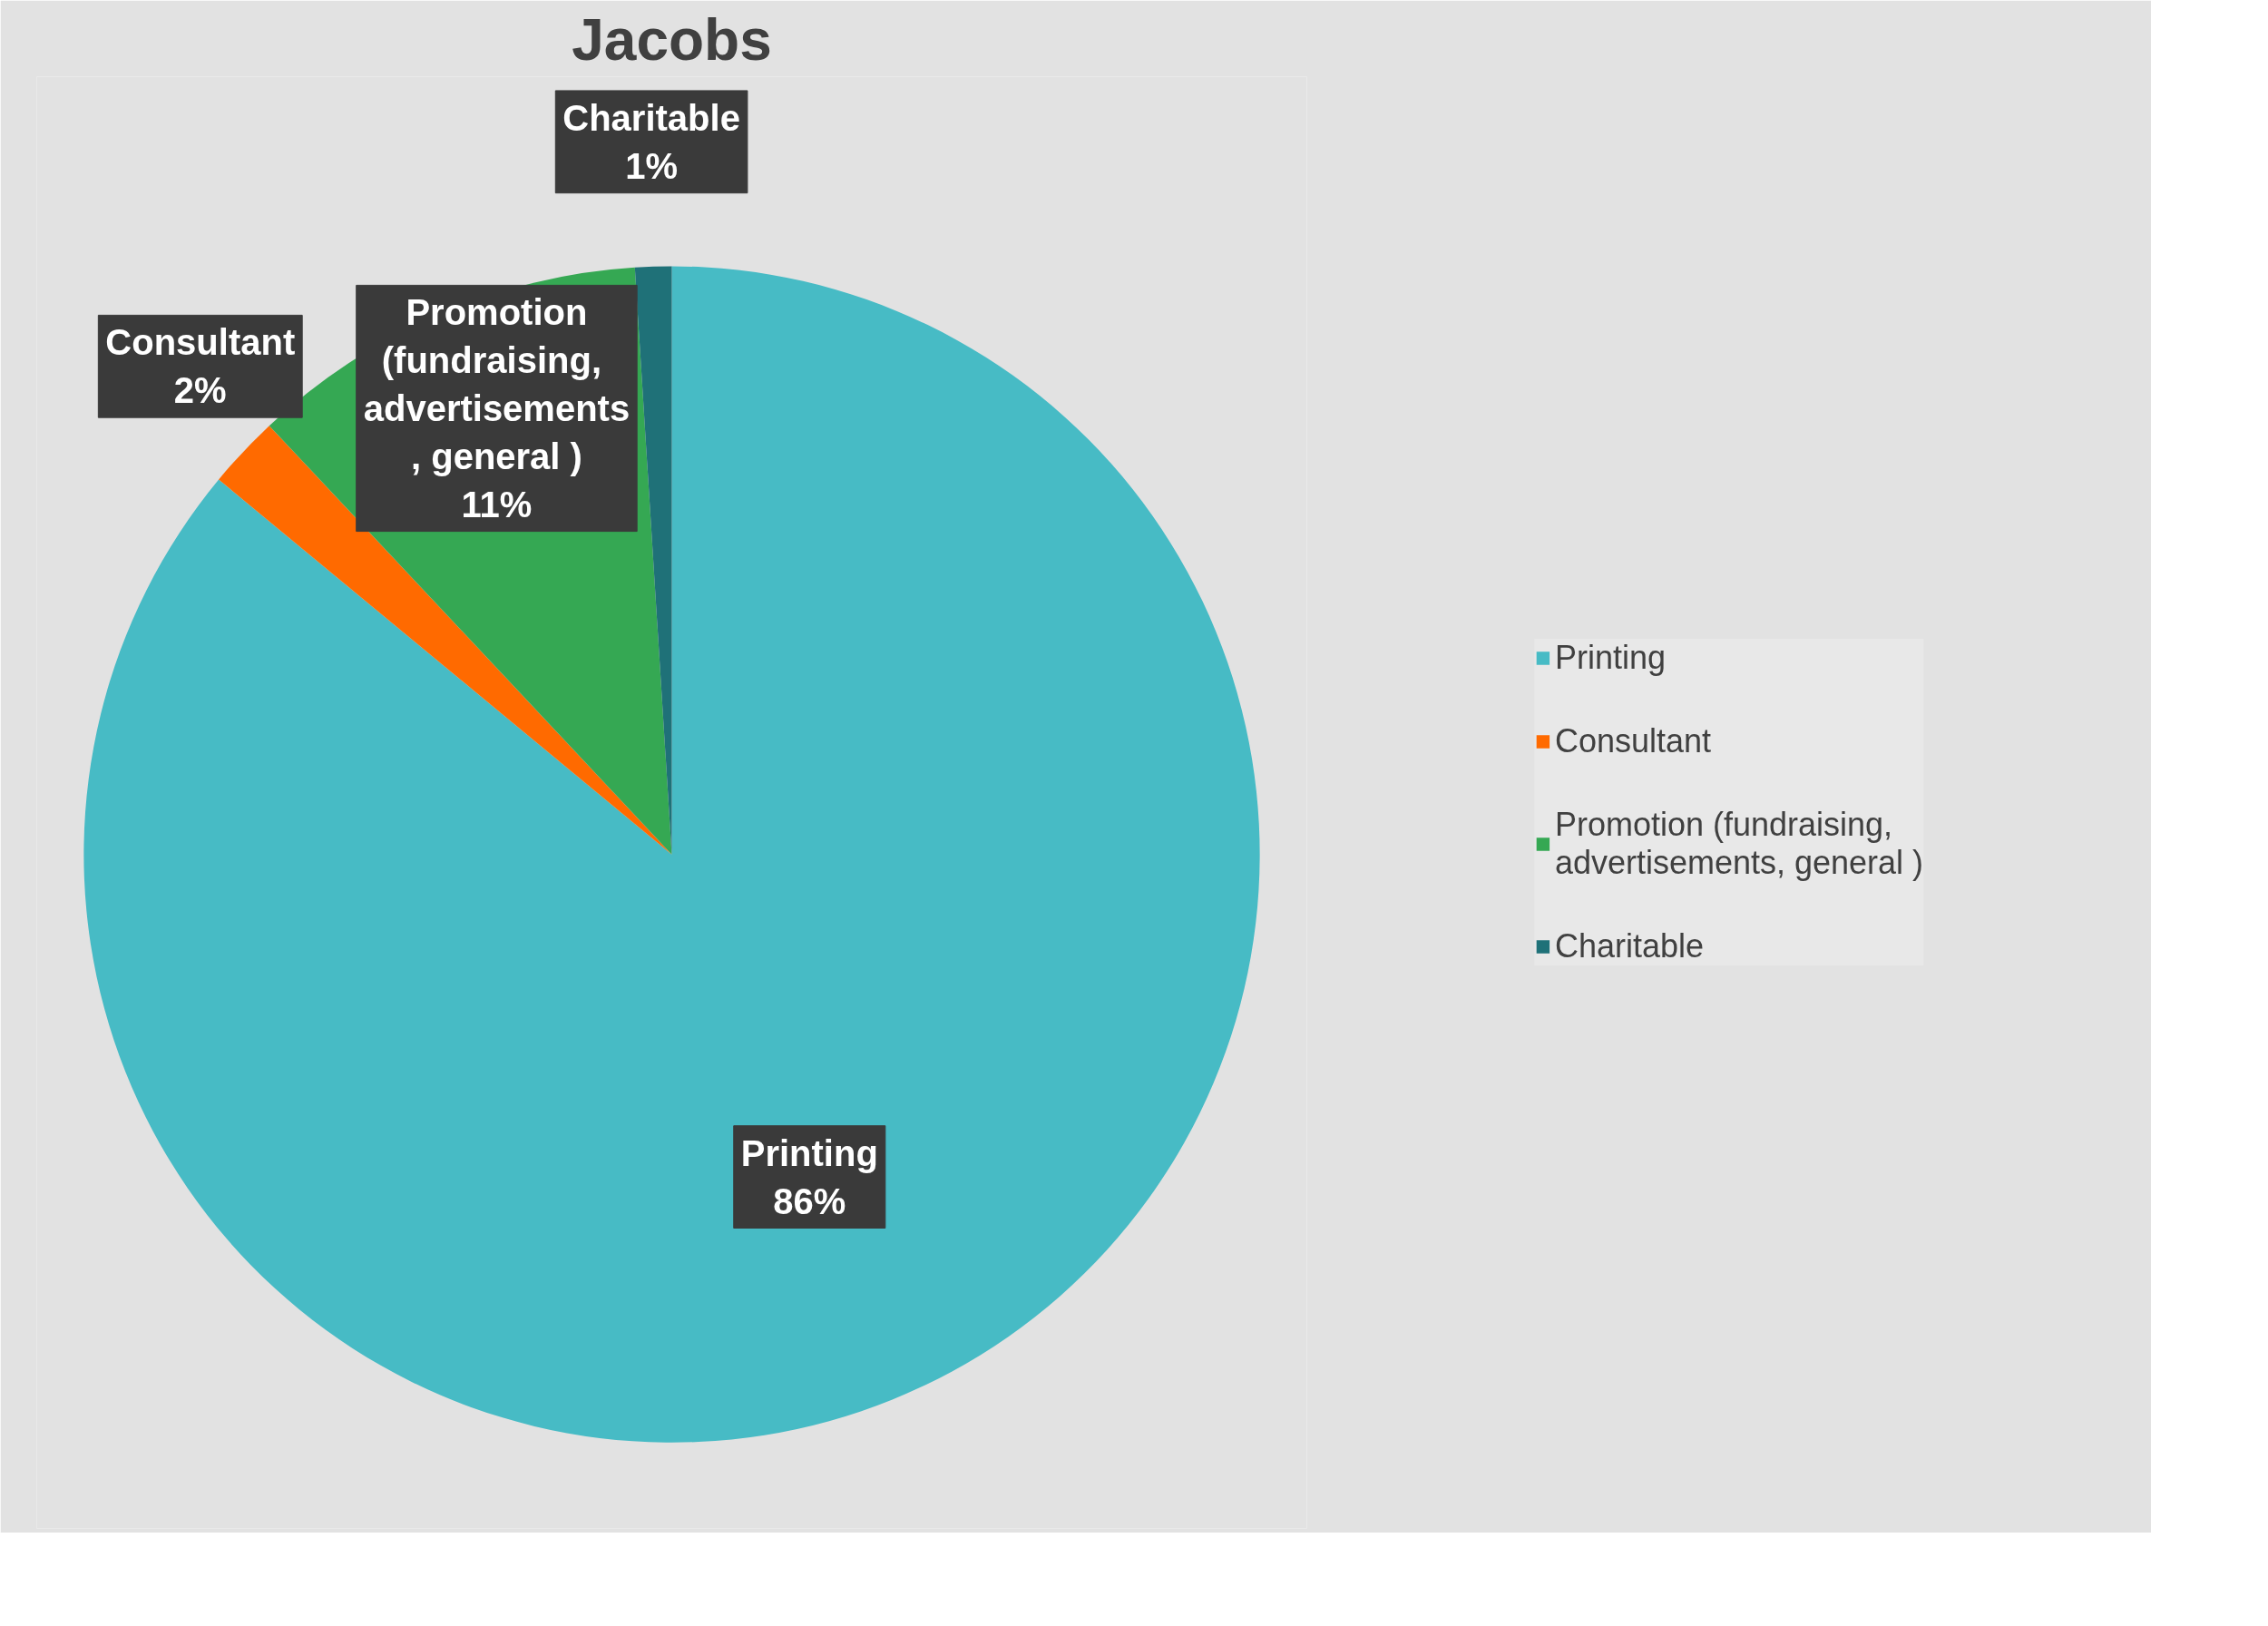  Describe the element at coordinates (201, 342) in the screenshot. I see `slice-label: Consultant` at that location.